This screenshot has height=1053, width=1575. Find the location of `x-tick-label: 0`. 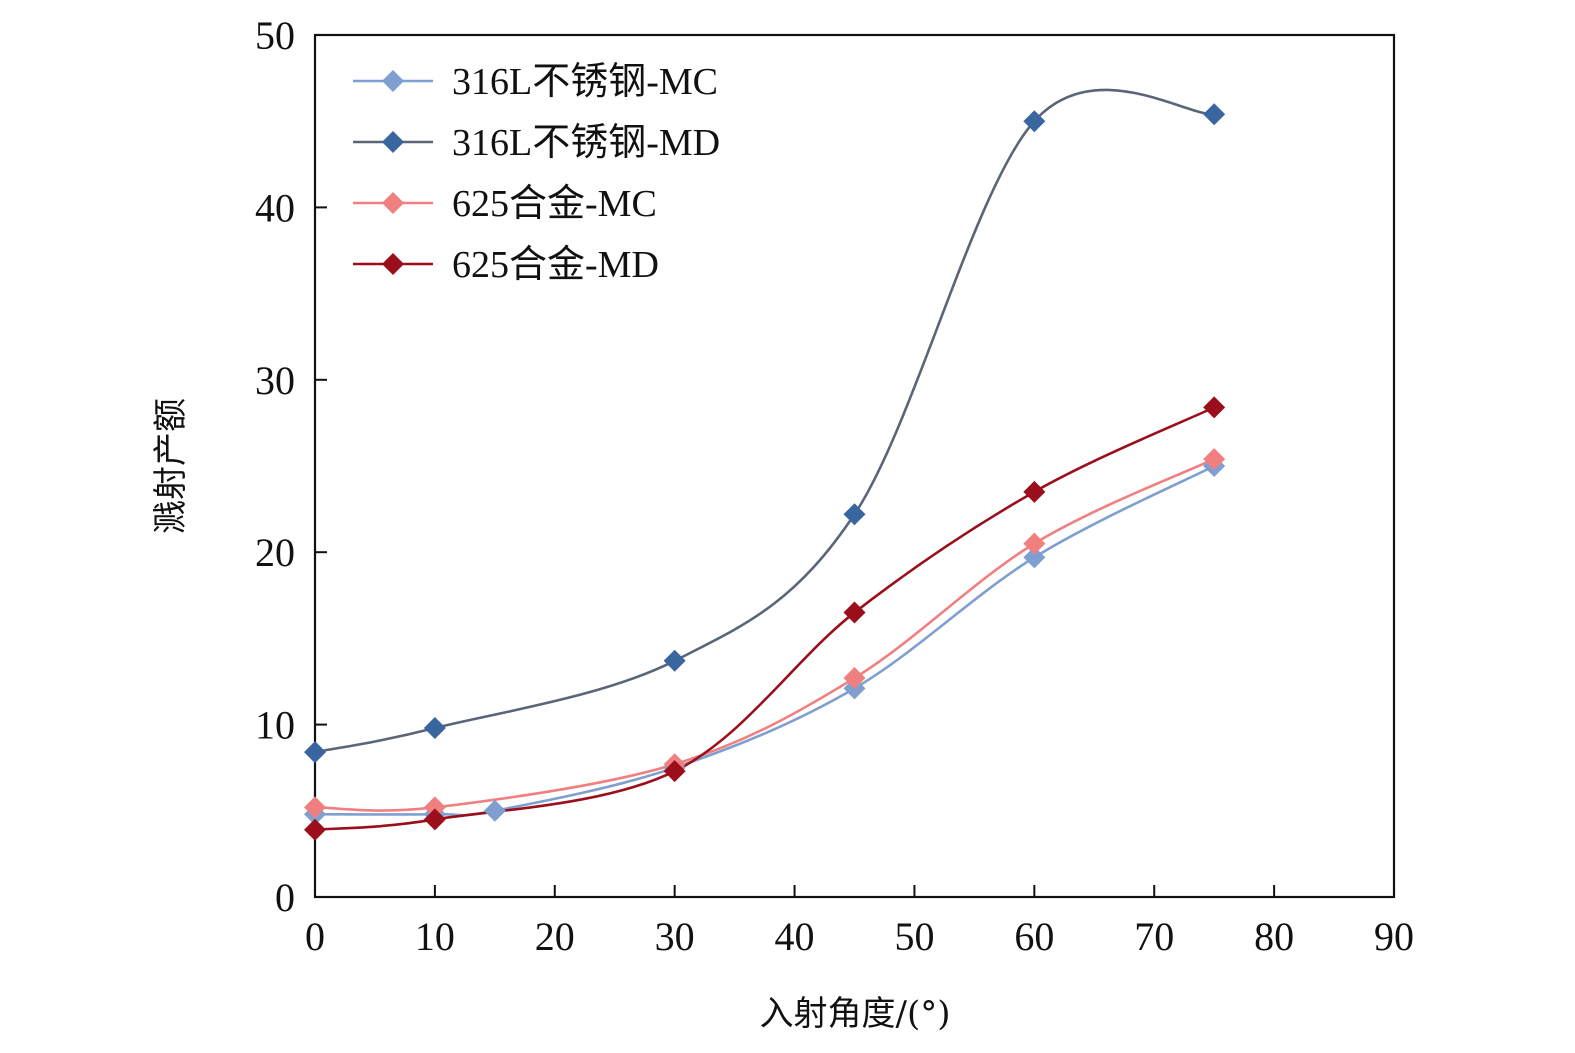

x-tick-label: 0 is located at coordinates (315, 936).